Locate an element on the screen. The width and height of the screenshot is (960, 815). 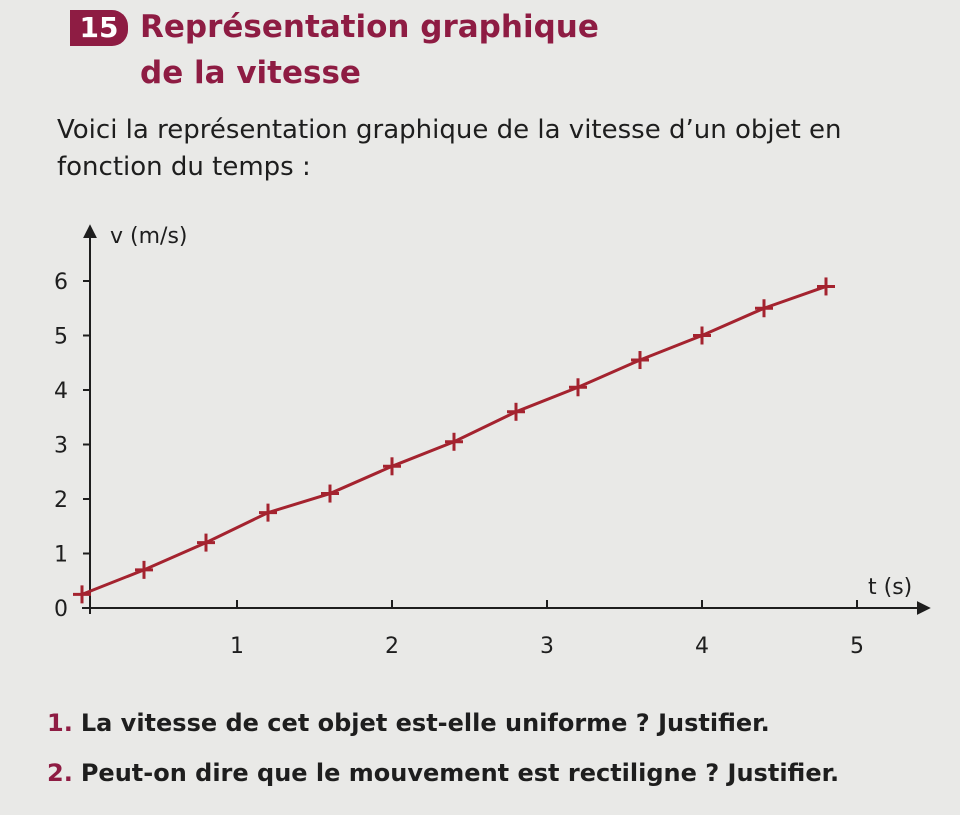
exercise-title-line2: de la vitesse is located at coordinates (250, 73).